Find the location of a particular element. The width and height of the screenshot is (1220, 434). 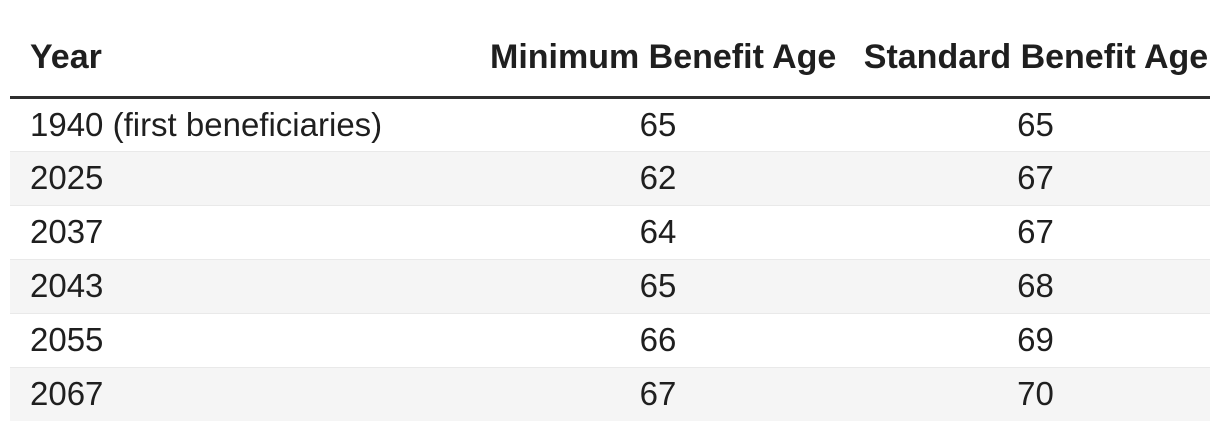

column-header-year: Year is located at coordinates (250, 49).